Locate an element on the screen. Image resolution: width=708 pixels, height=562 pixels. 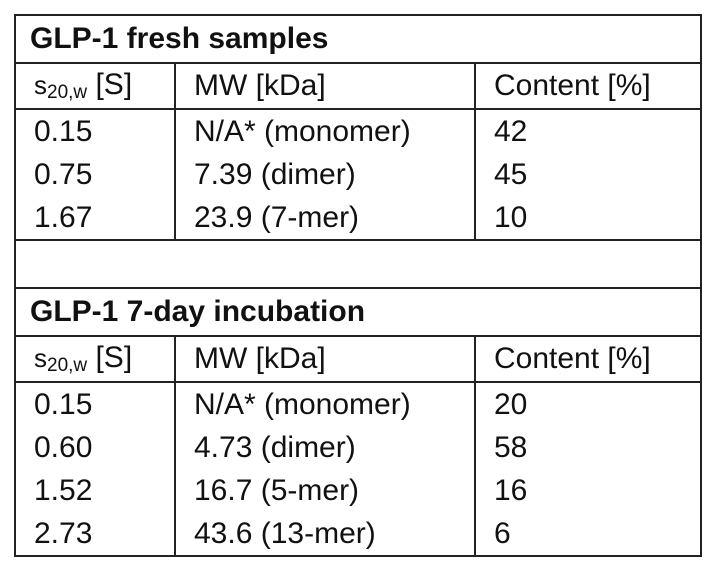
cell-s: 1.52 is located at coordinates (95, 490).